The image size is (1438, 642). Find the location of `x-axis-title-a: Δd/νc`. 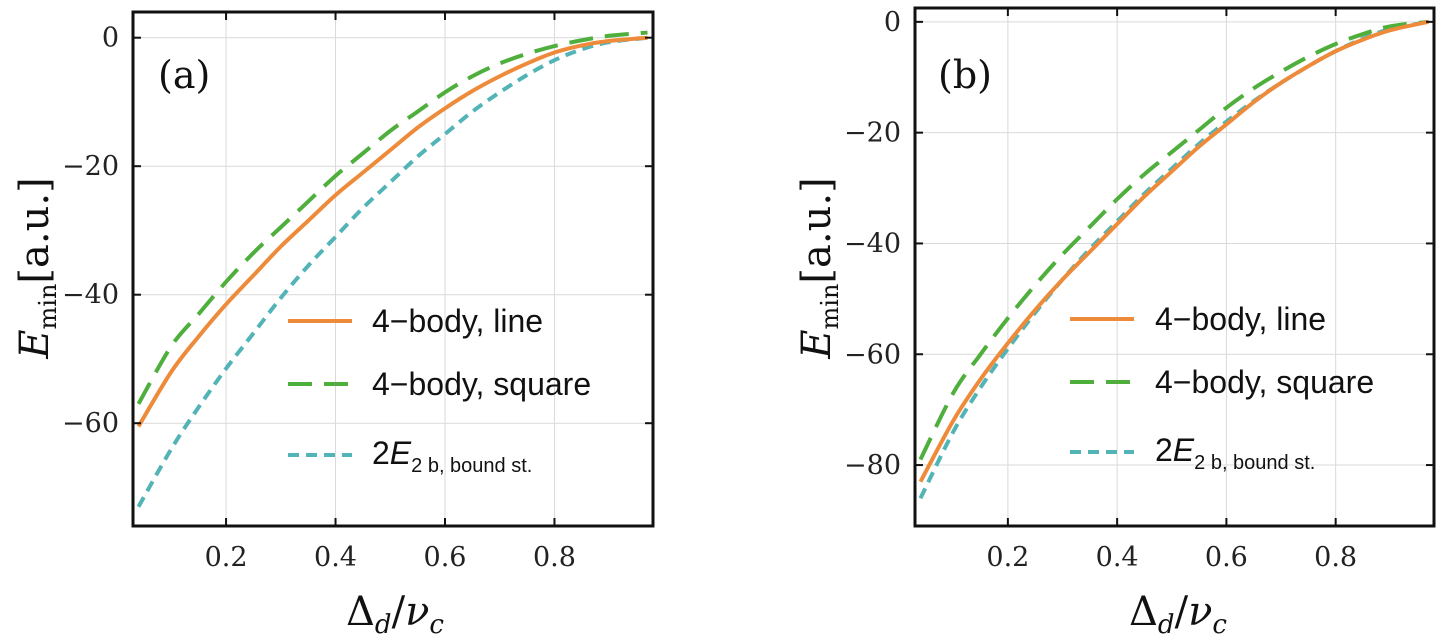

x-axis-title-a: Δd/νc is located at coordinates (395, 614).